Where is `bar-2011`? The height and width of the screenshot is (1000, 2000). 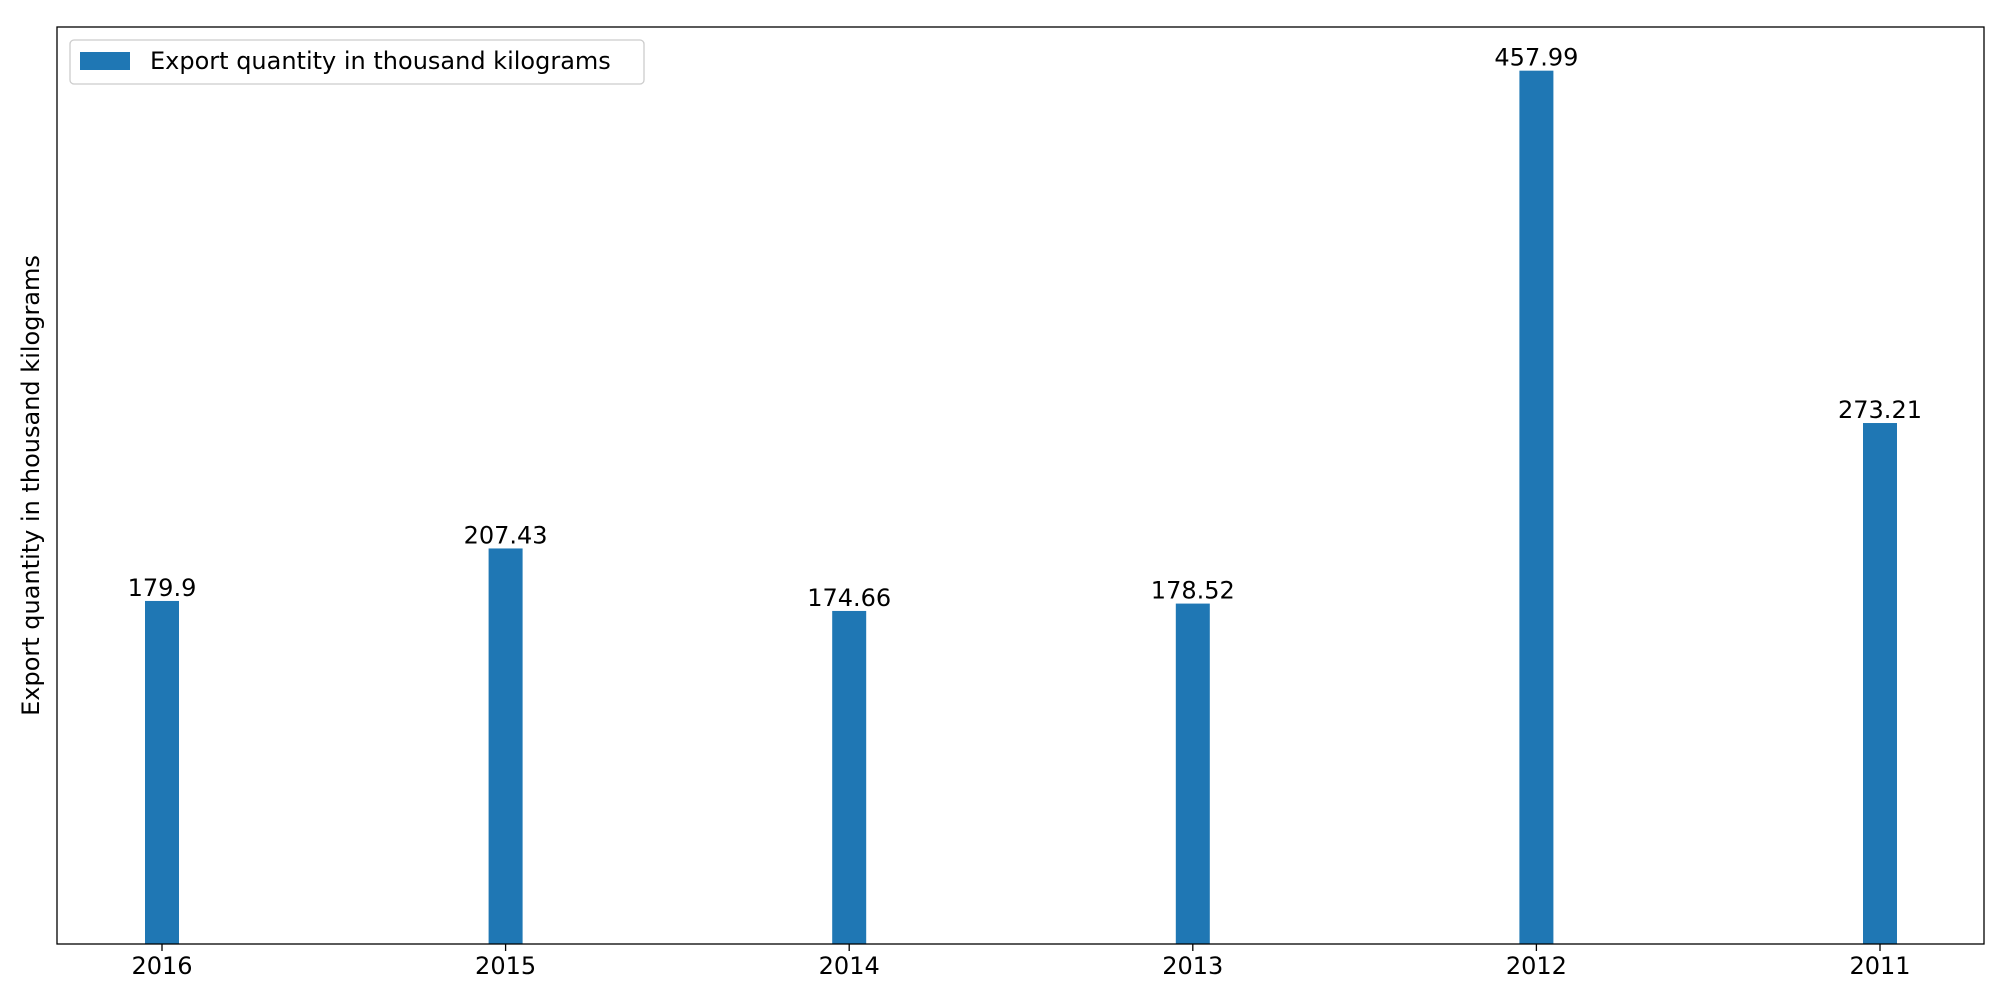 bar-2011 is located at coordinates (1880, 683).